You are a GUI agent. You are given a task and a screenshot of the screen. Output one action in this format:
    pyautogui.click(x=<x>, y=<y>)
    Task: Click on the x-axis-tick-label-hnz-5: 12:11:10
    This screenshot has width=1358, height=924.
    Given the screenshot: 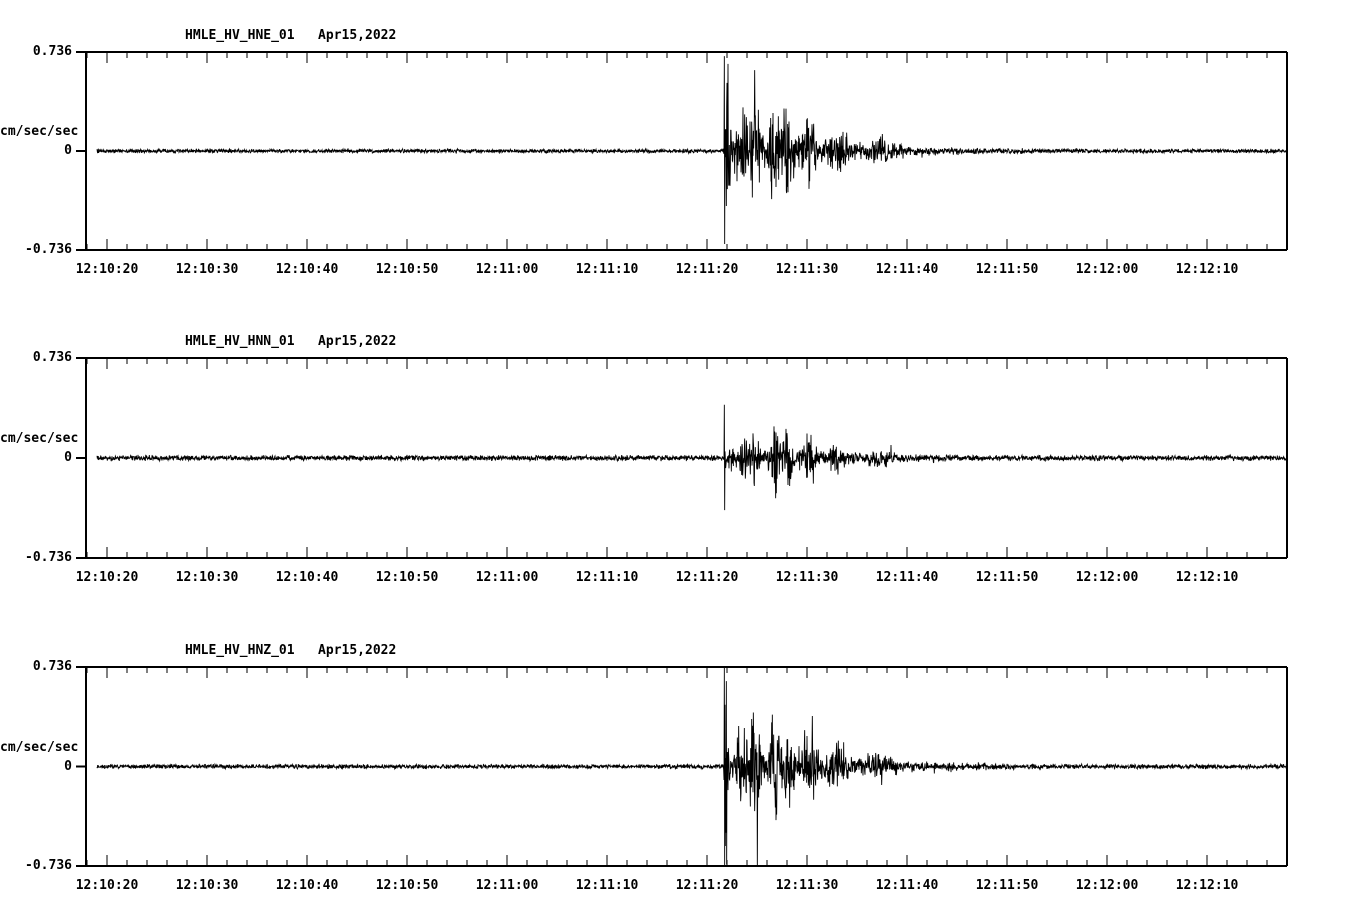 What is the action you would take?
    pyautogui.click(x=607, y=885)
    